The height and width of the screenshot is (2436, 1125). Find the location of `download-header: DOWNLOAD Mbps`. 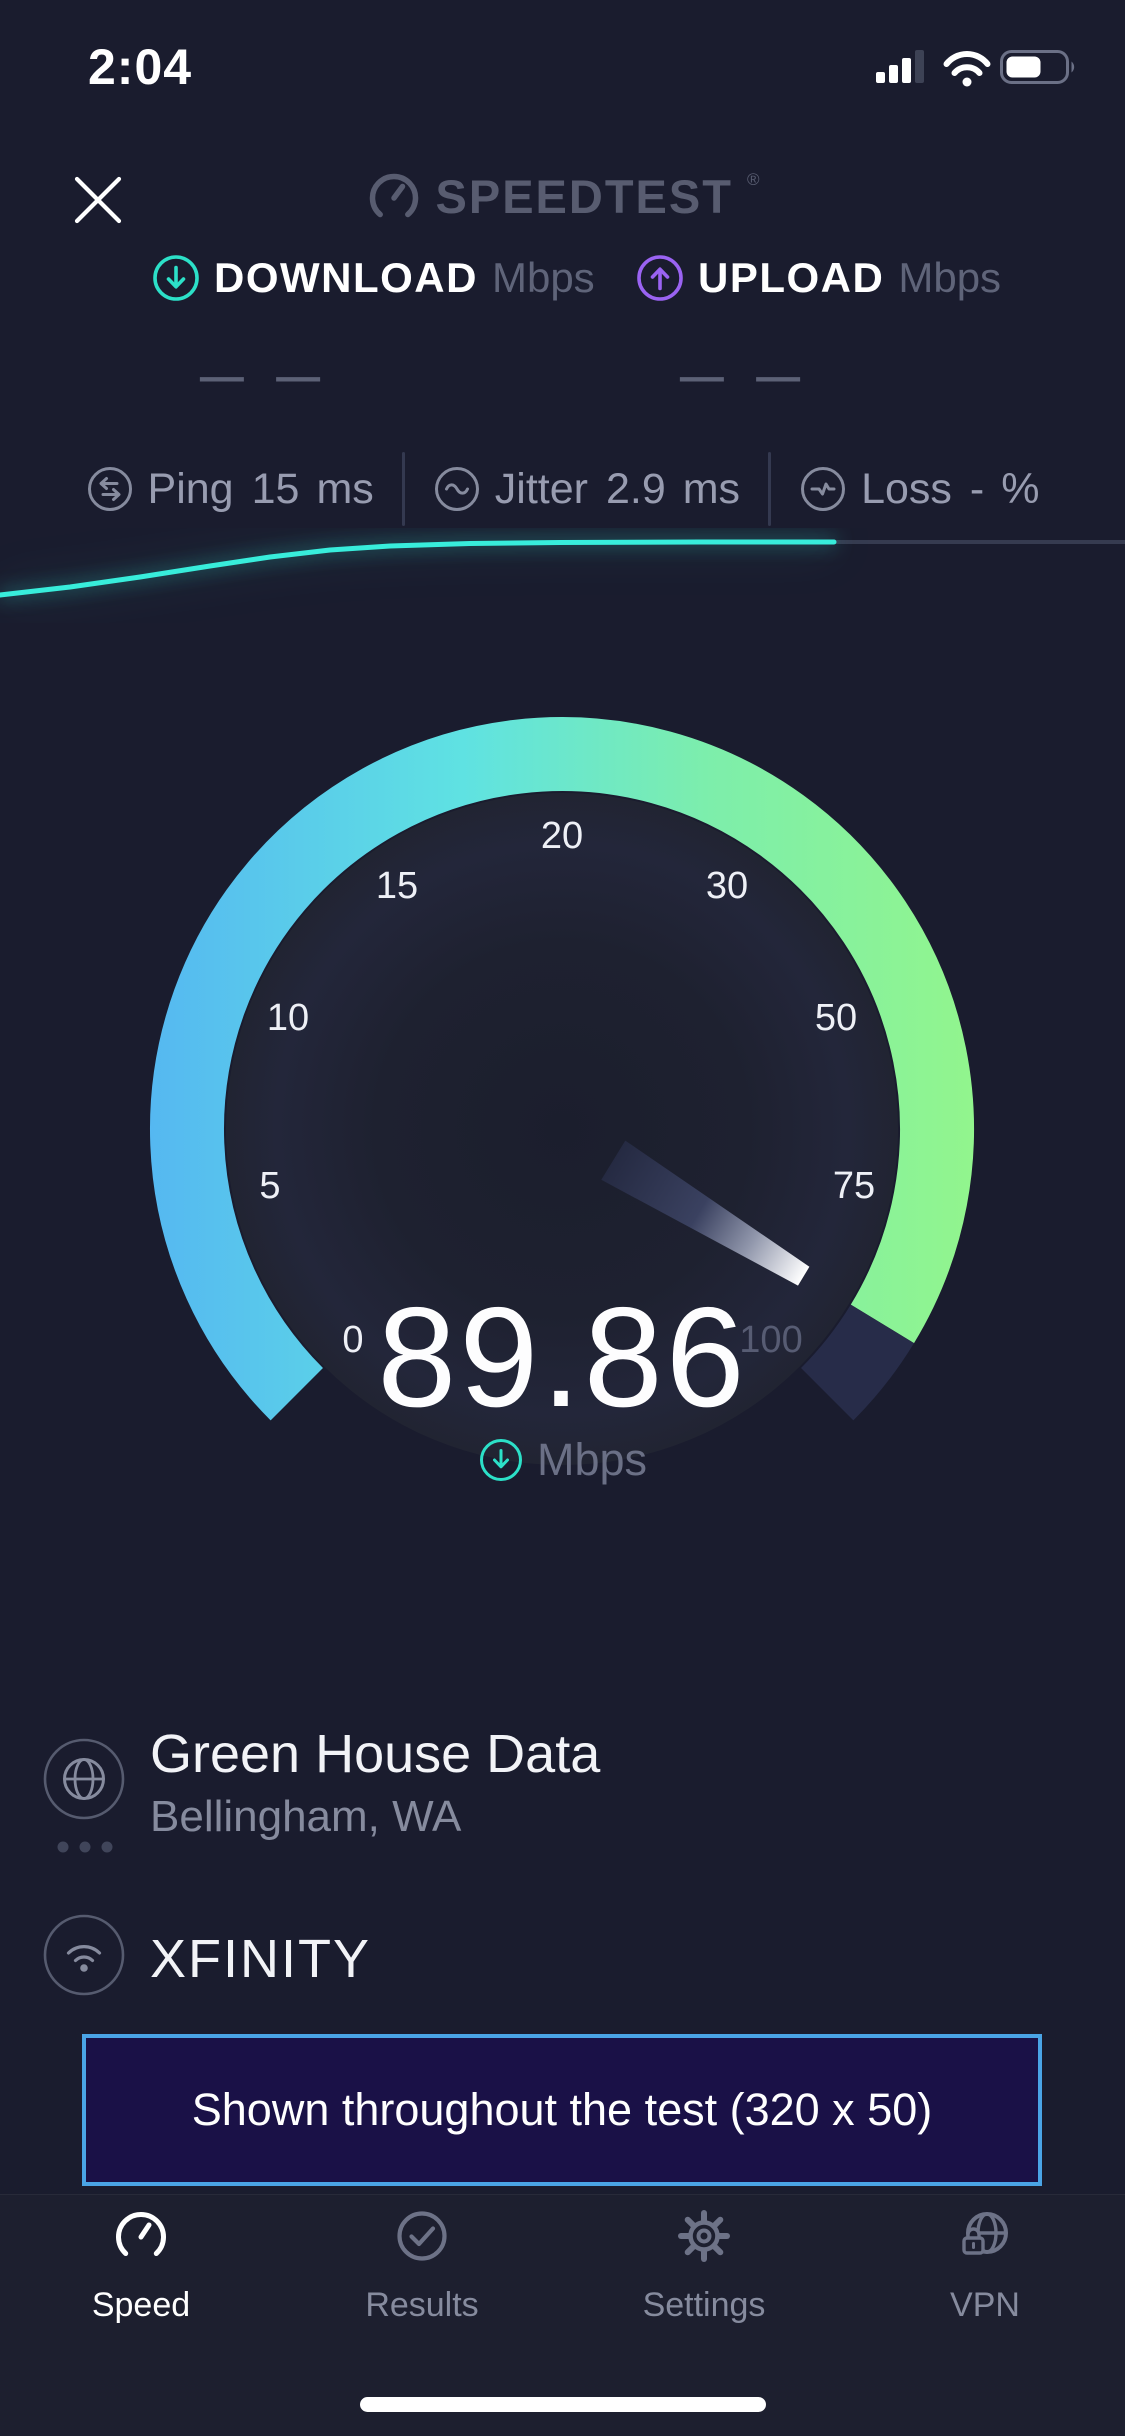

download-header: DOWNLOAD Mbps is located at coordinates (373, 278).